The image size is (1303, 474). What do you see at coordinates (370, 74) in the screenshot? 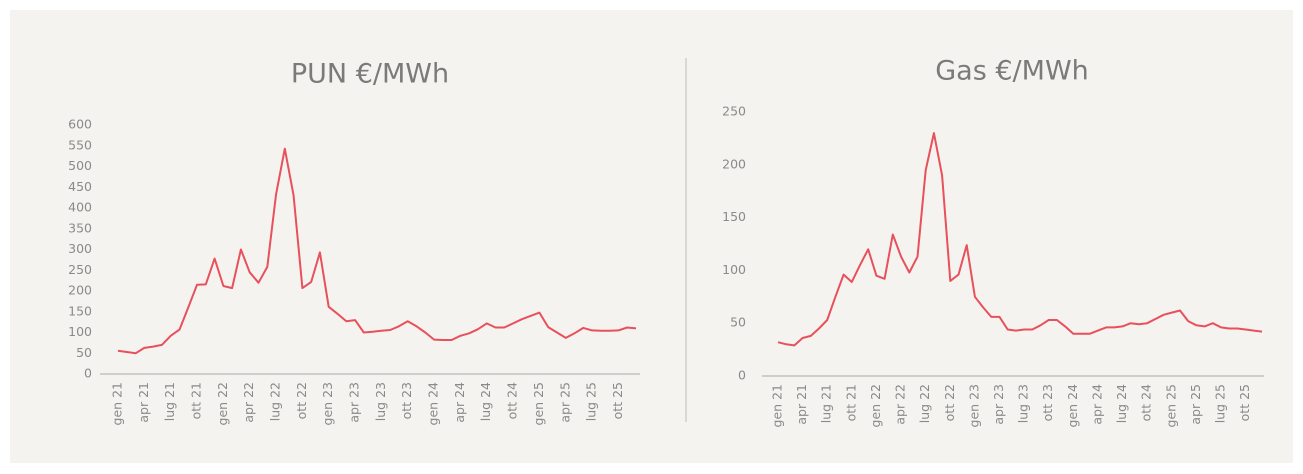
I see `chart-title: PUN €/MWh` at bounding box center [370, 74].